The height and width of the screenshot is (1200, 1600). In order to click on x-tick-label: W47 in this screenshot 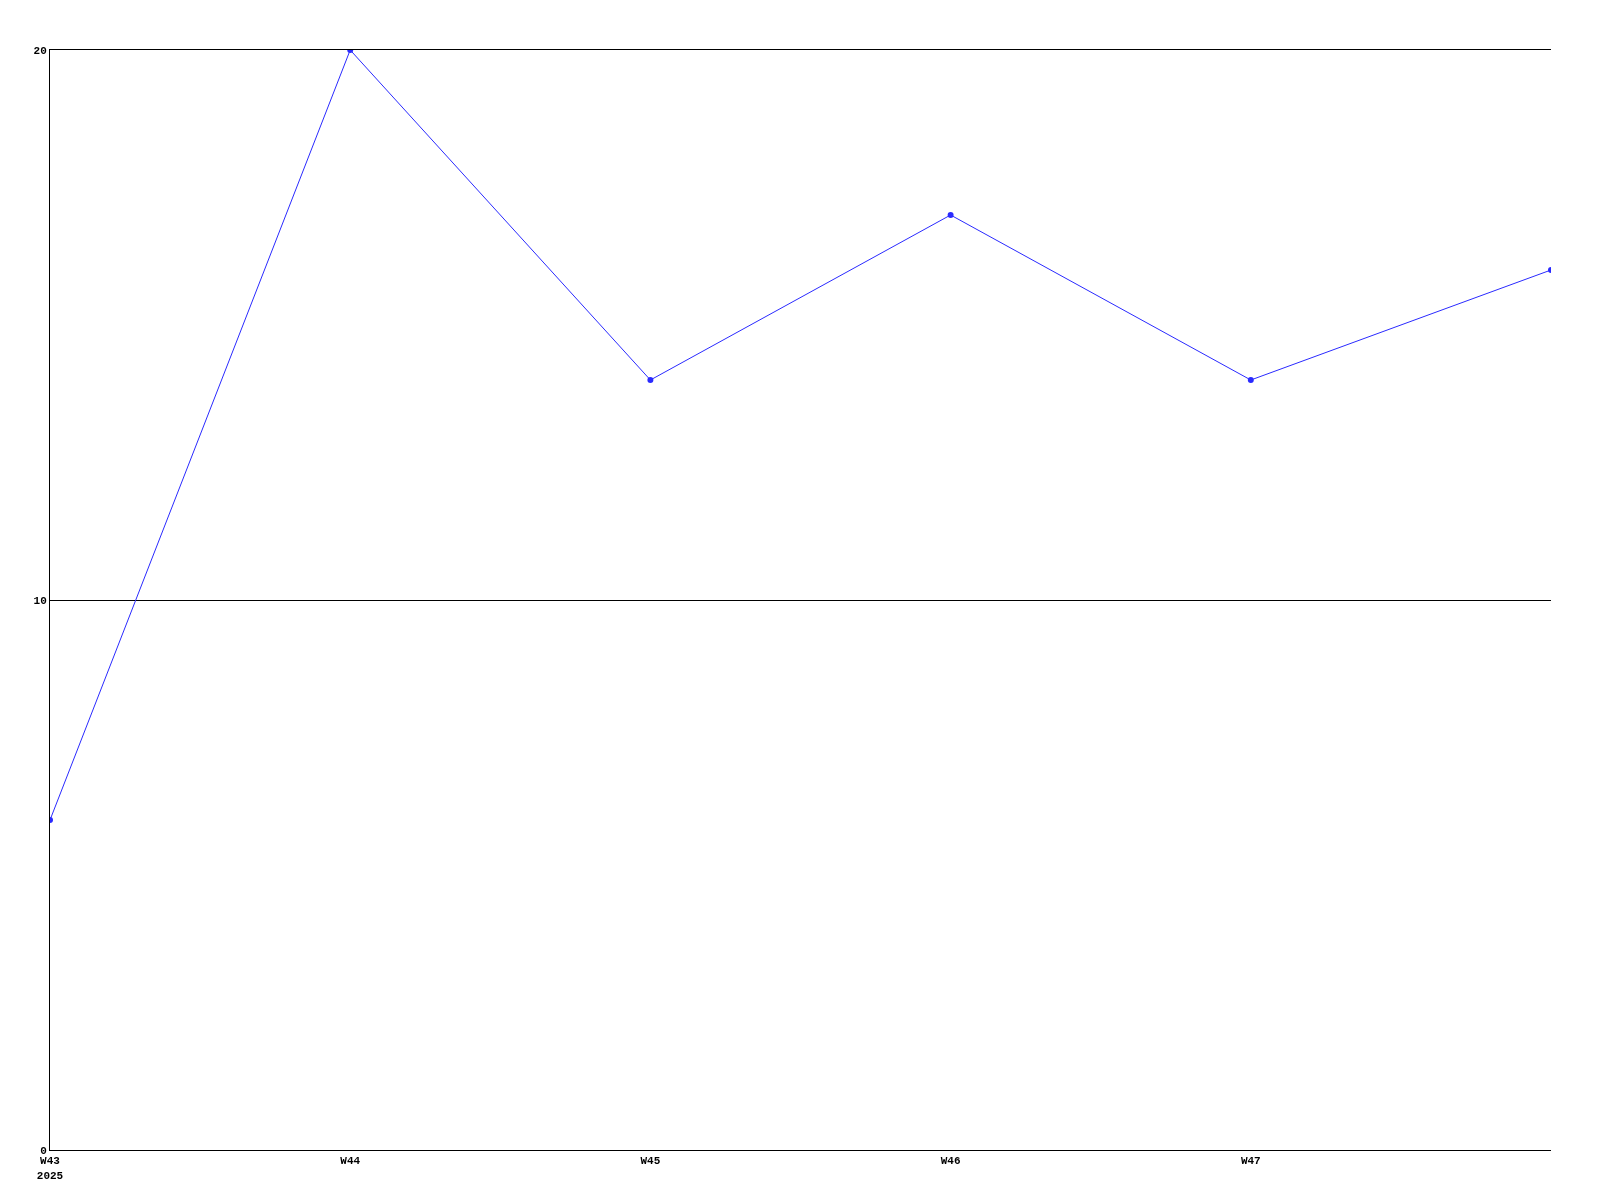, I will do `click(1250, 1161)`.